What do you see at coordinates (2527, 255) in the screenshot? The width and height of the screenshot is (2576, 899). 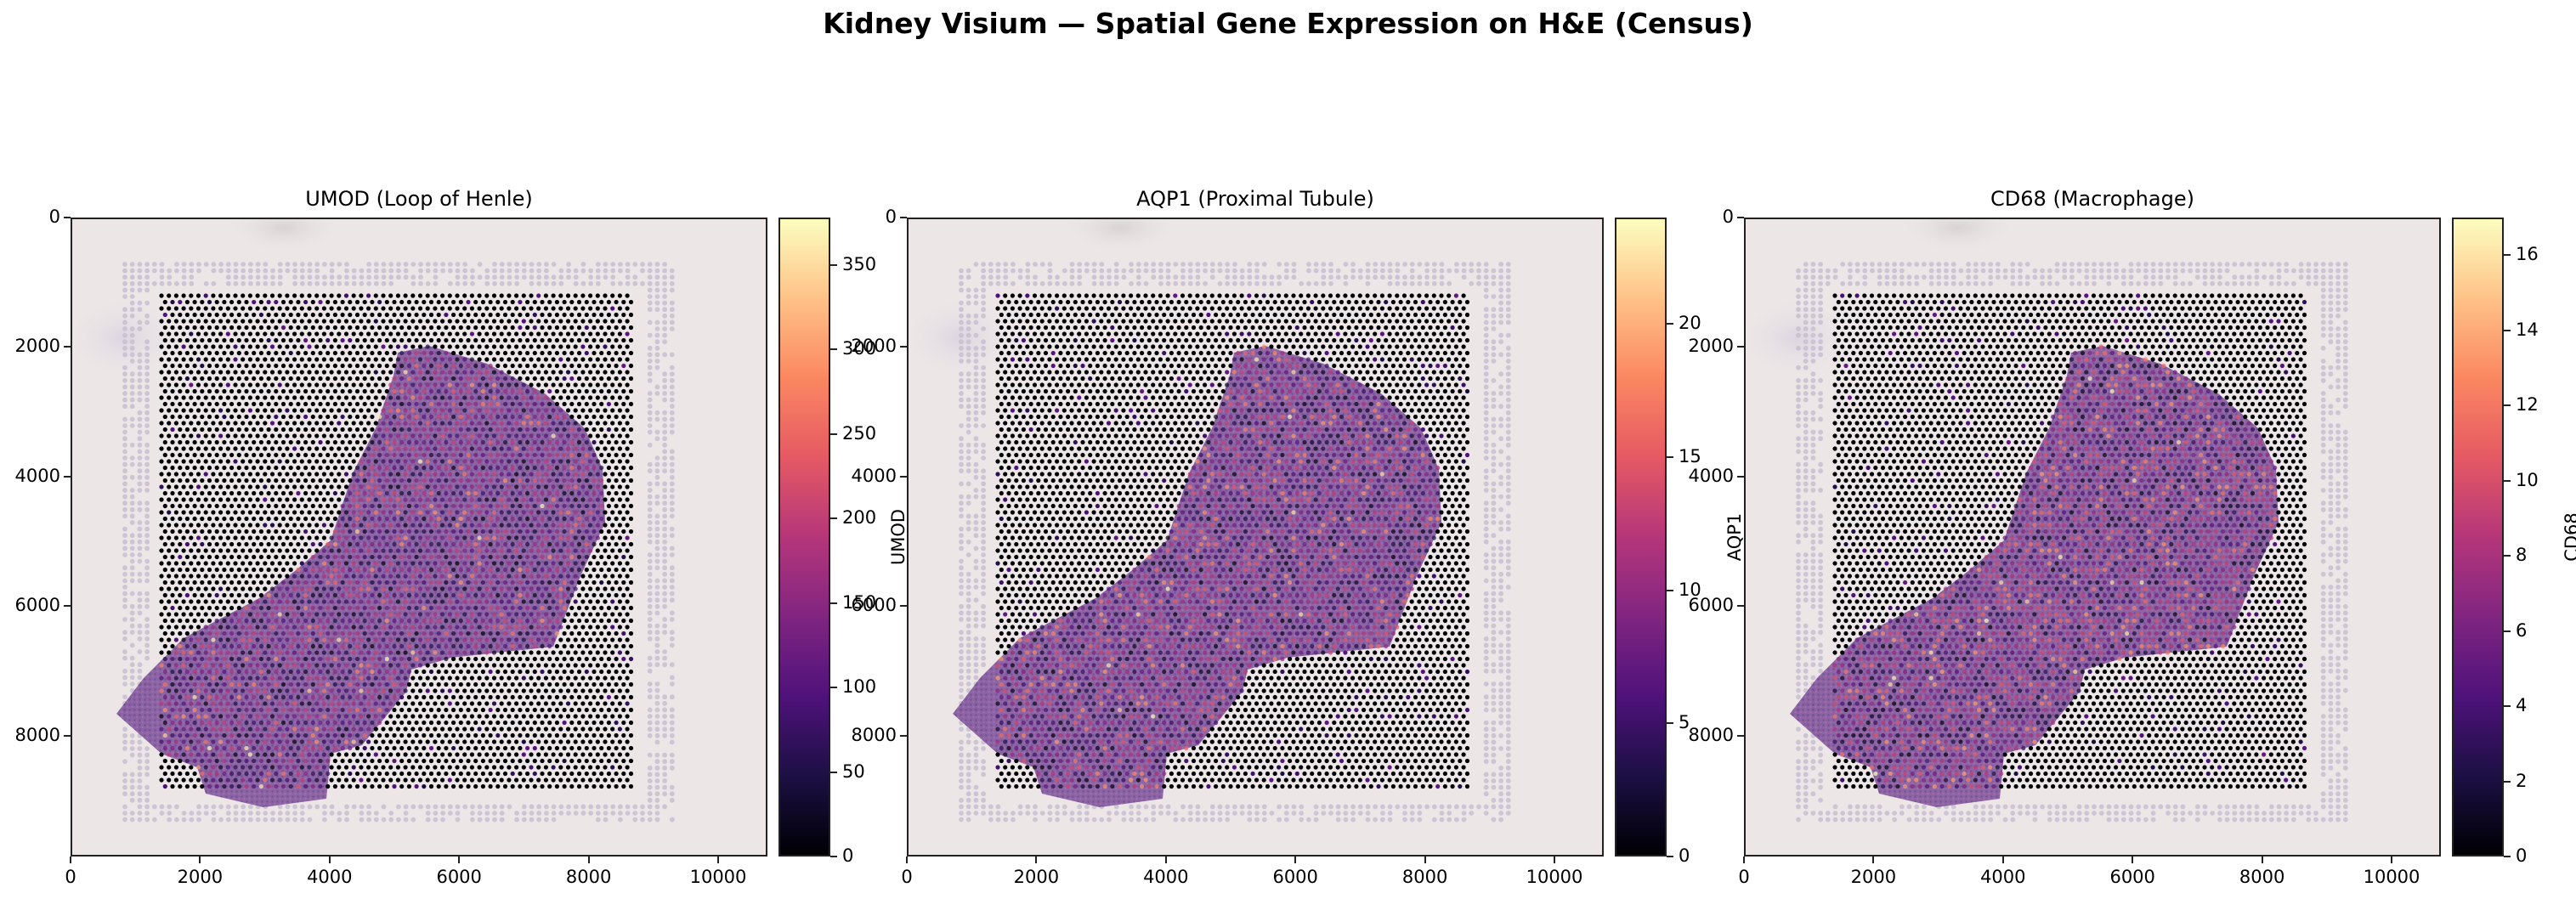 I see `colorbar-tick-label: 16` at bounding box center [2527, 255].